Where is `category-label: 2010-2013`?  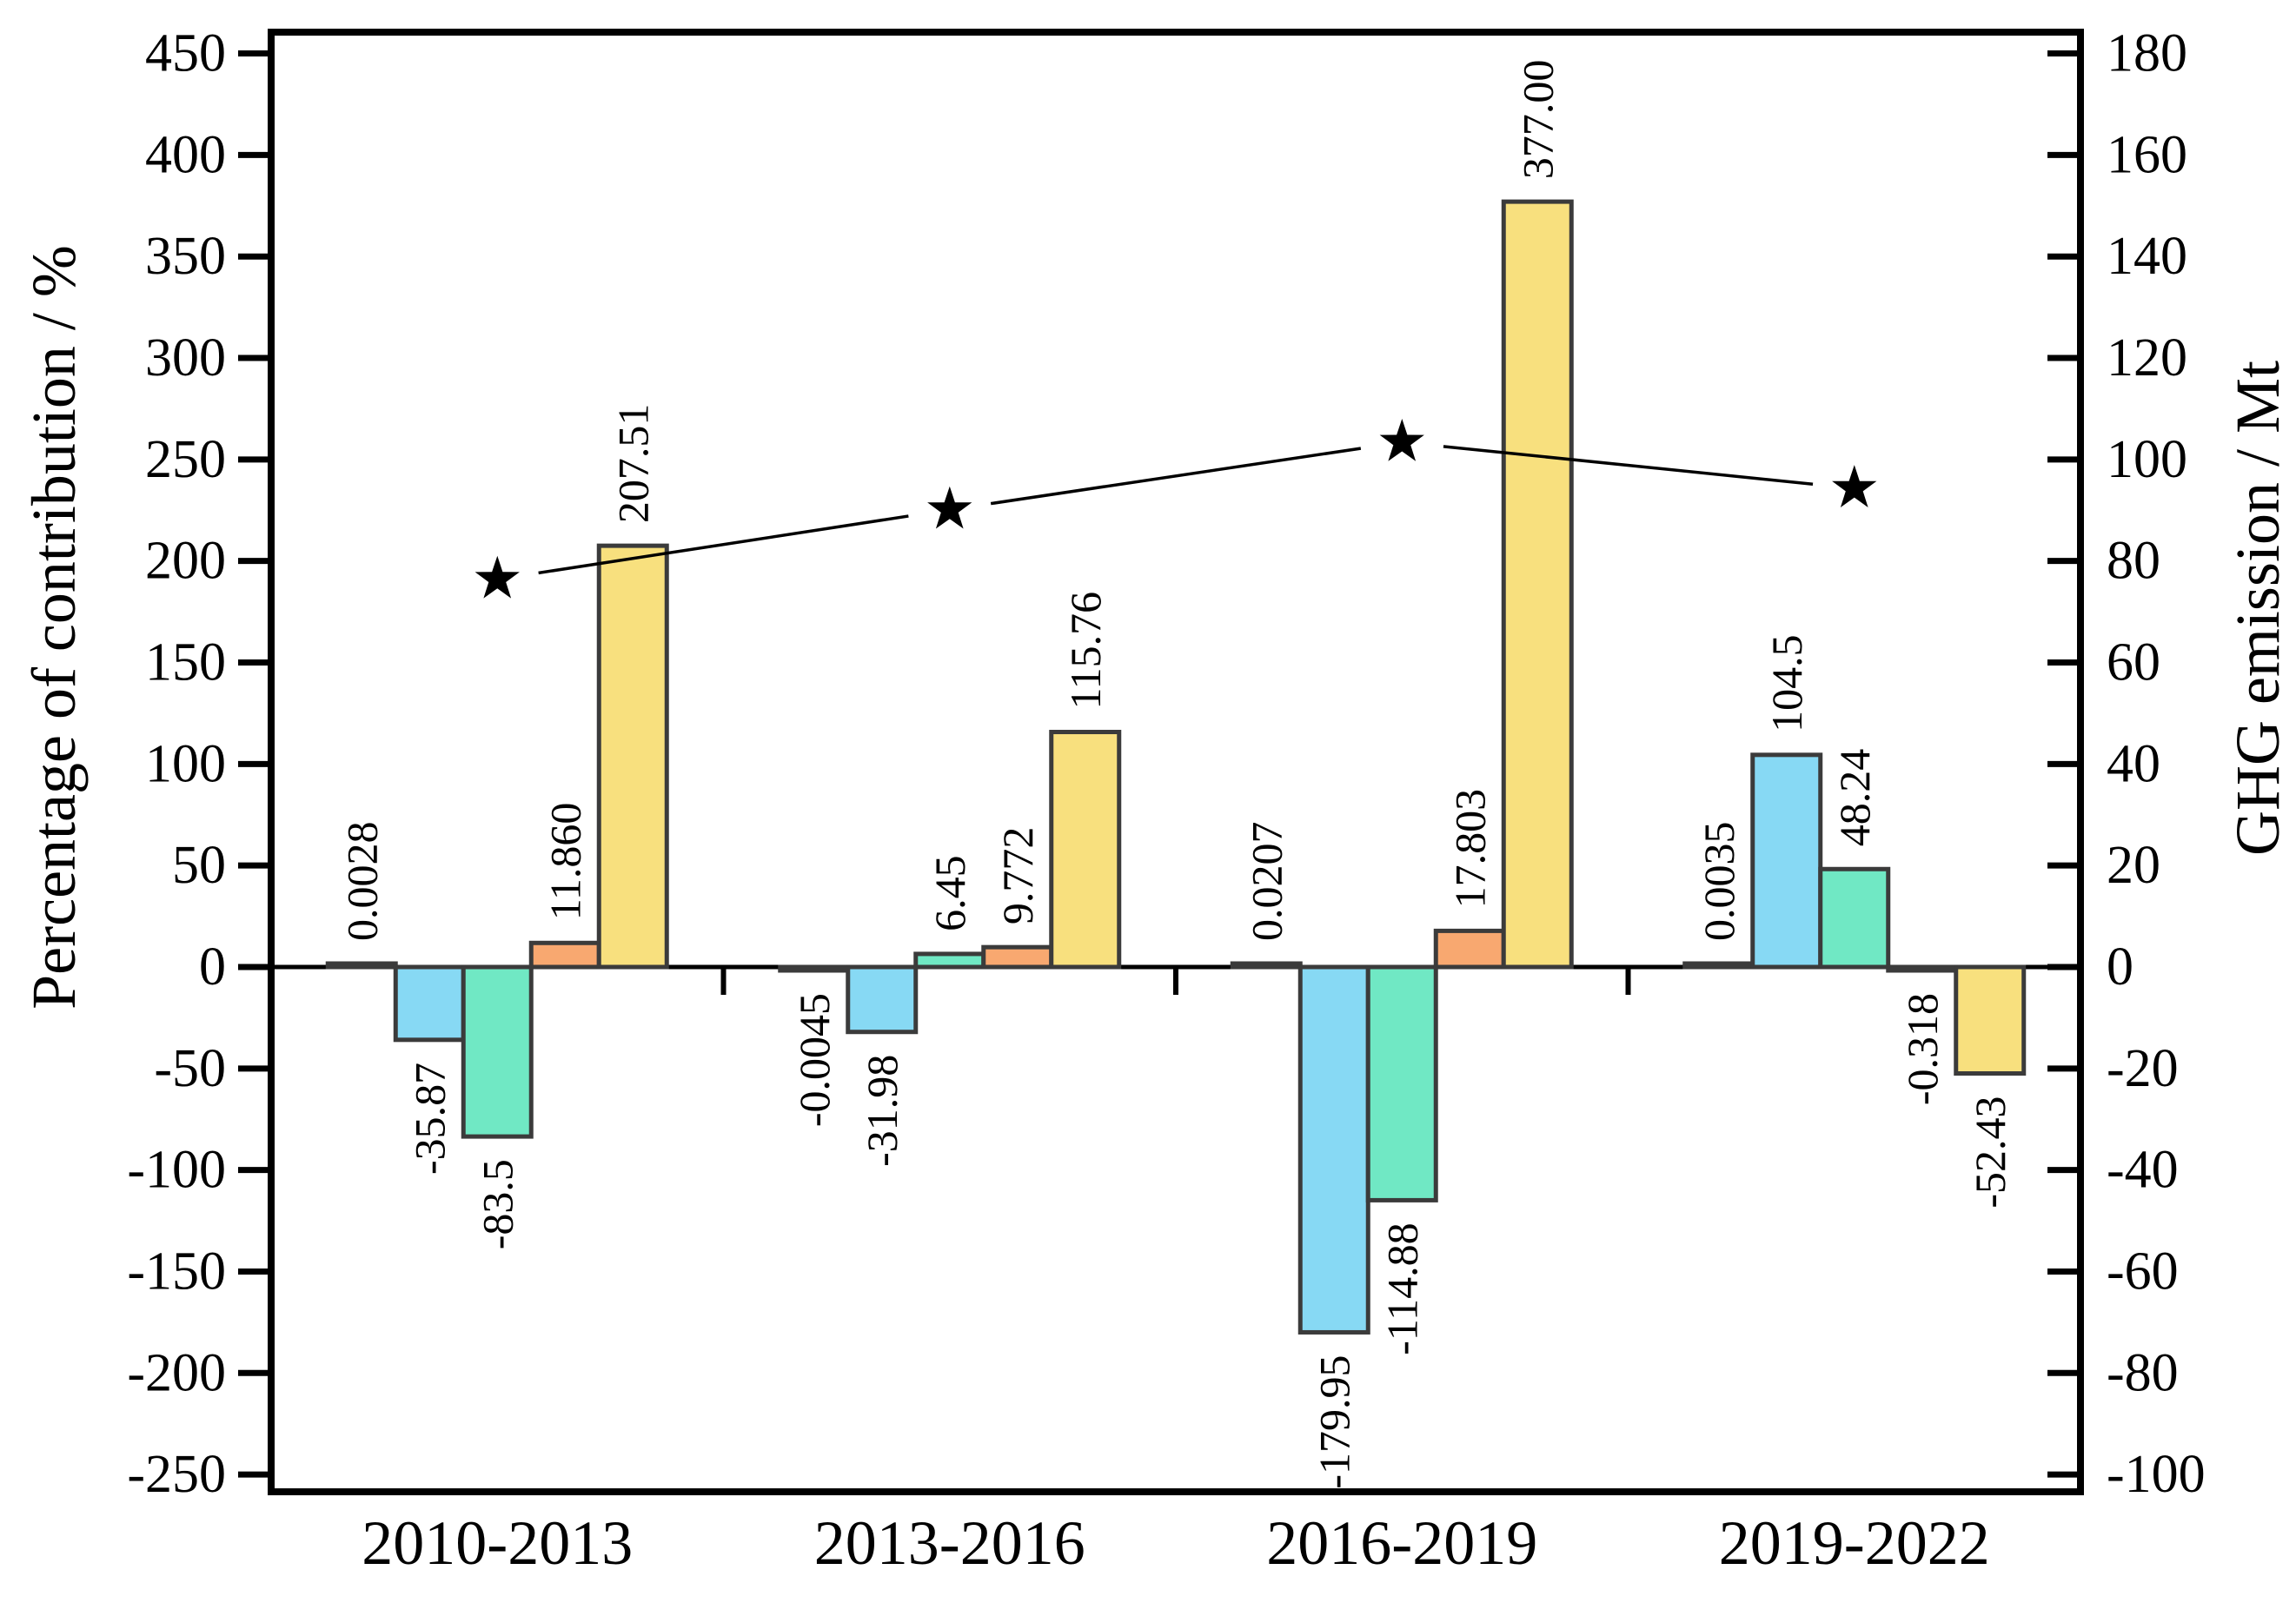
category-label: 2010-2013 is located at coordinates (497, 1543).